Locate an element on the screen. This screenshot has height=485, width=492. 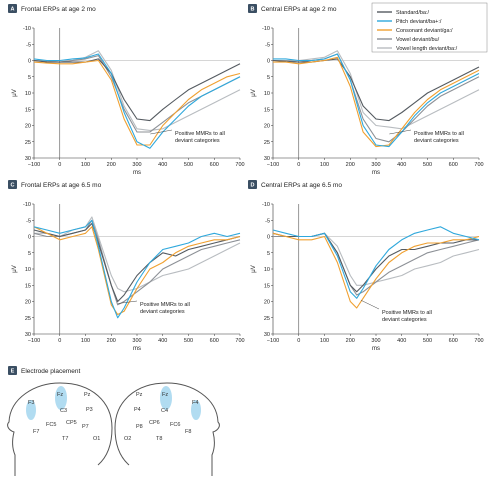
left-head-fz-highlight is located at coordinates (61, 398).